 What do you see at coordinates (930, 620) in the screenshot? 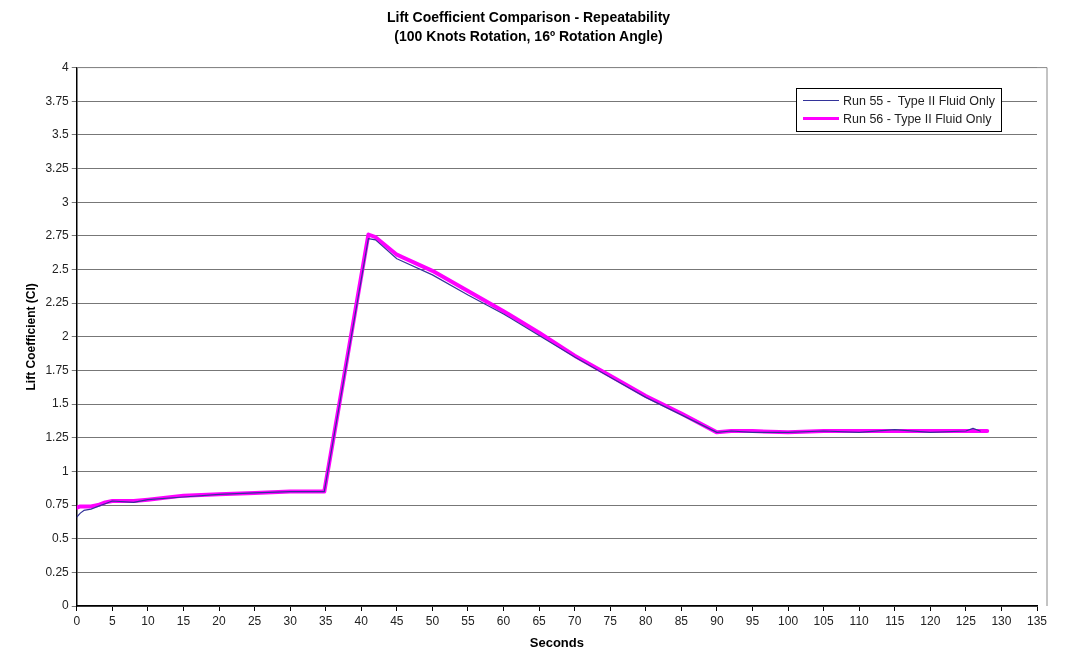
I see `x-tick-label: 120` at bounding box center [930, 620].